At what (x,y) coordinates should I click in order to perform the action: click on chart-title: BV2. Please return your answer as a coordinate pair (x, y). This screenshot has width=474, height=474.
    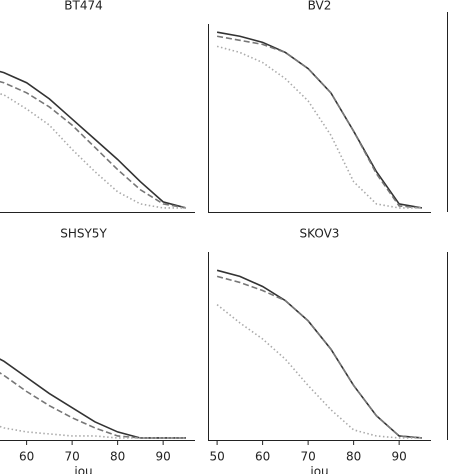
    Looking at the image, I should click on (320, 6).